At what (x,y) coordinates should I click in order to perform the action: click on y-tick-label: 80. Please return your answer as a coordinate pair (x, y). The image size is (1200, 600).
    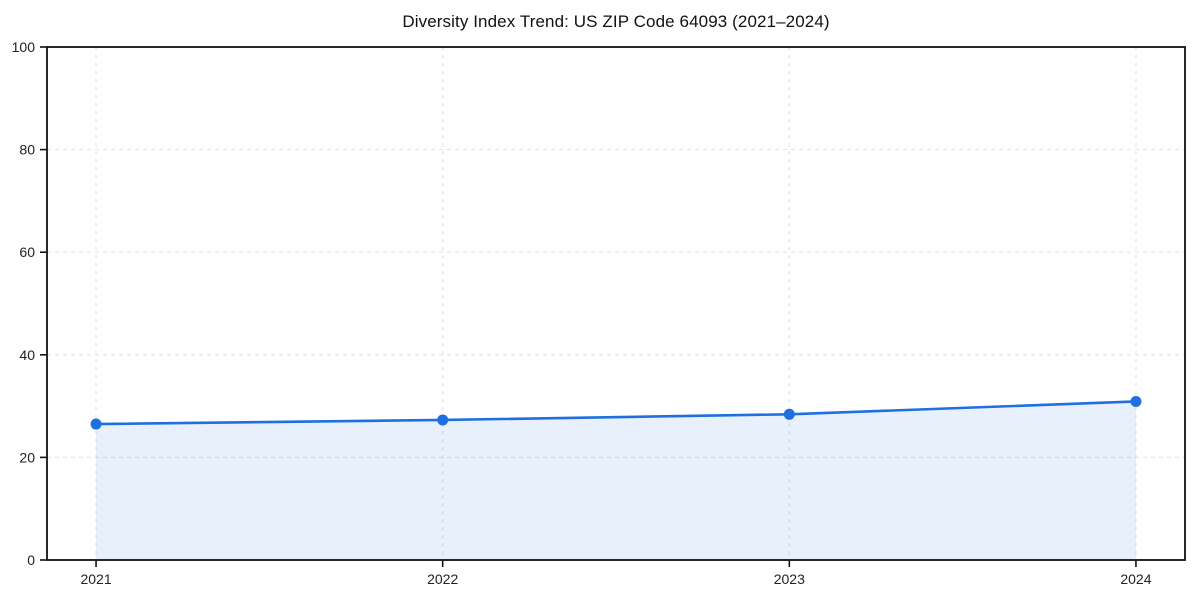
    Looking at the image, I should click on (27, 150).